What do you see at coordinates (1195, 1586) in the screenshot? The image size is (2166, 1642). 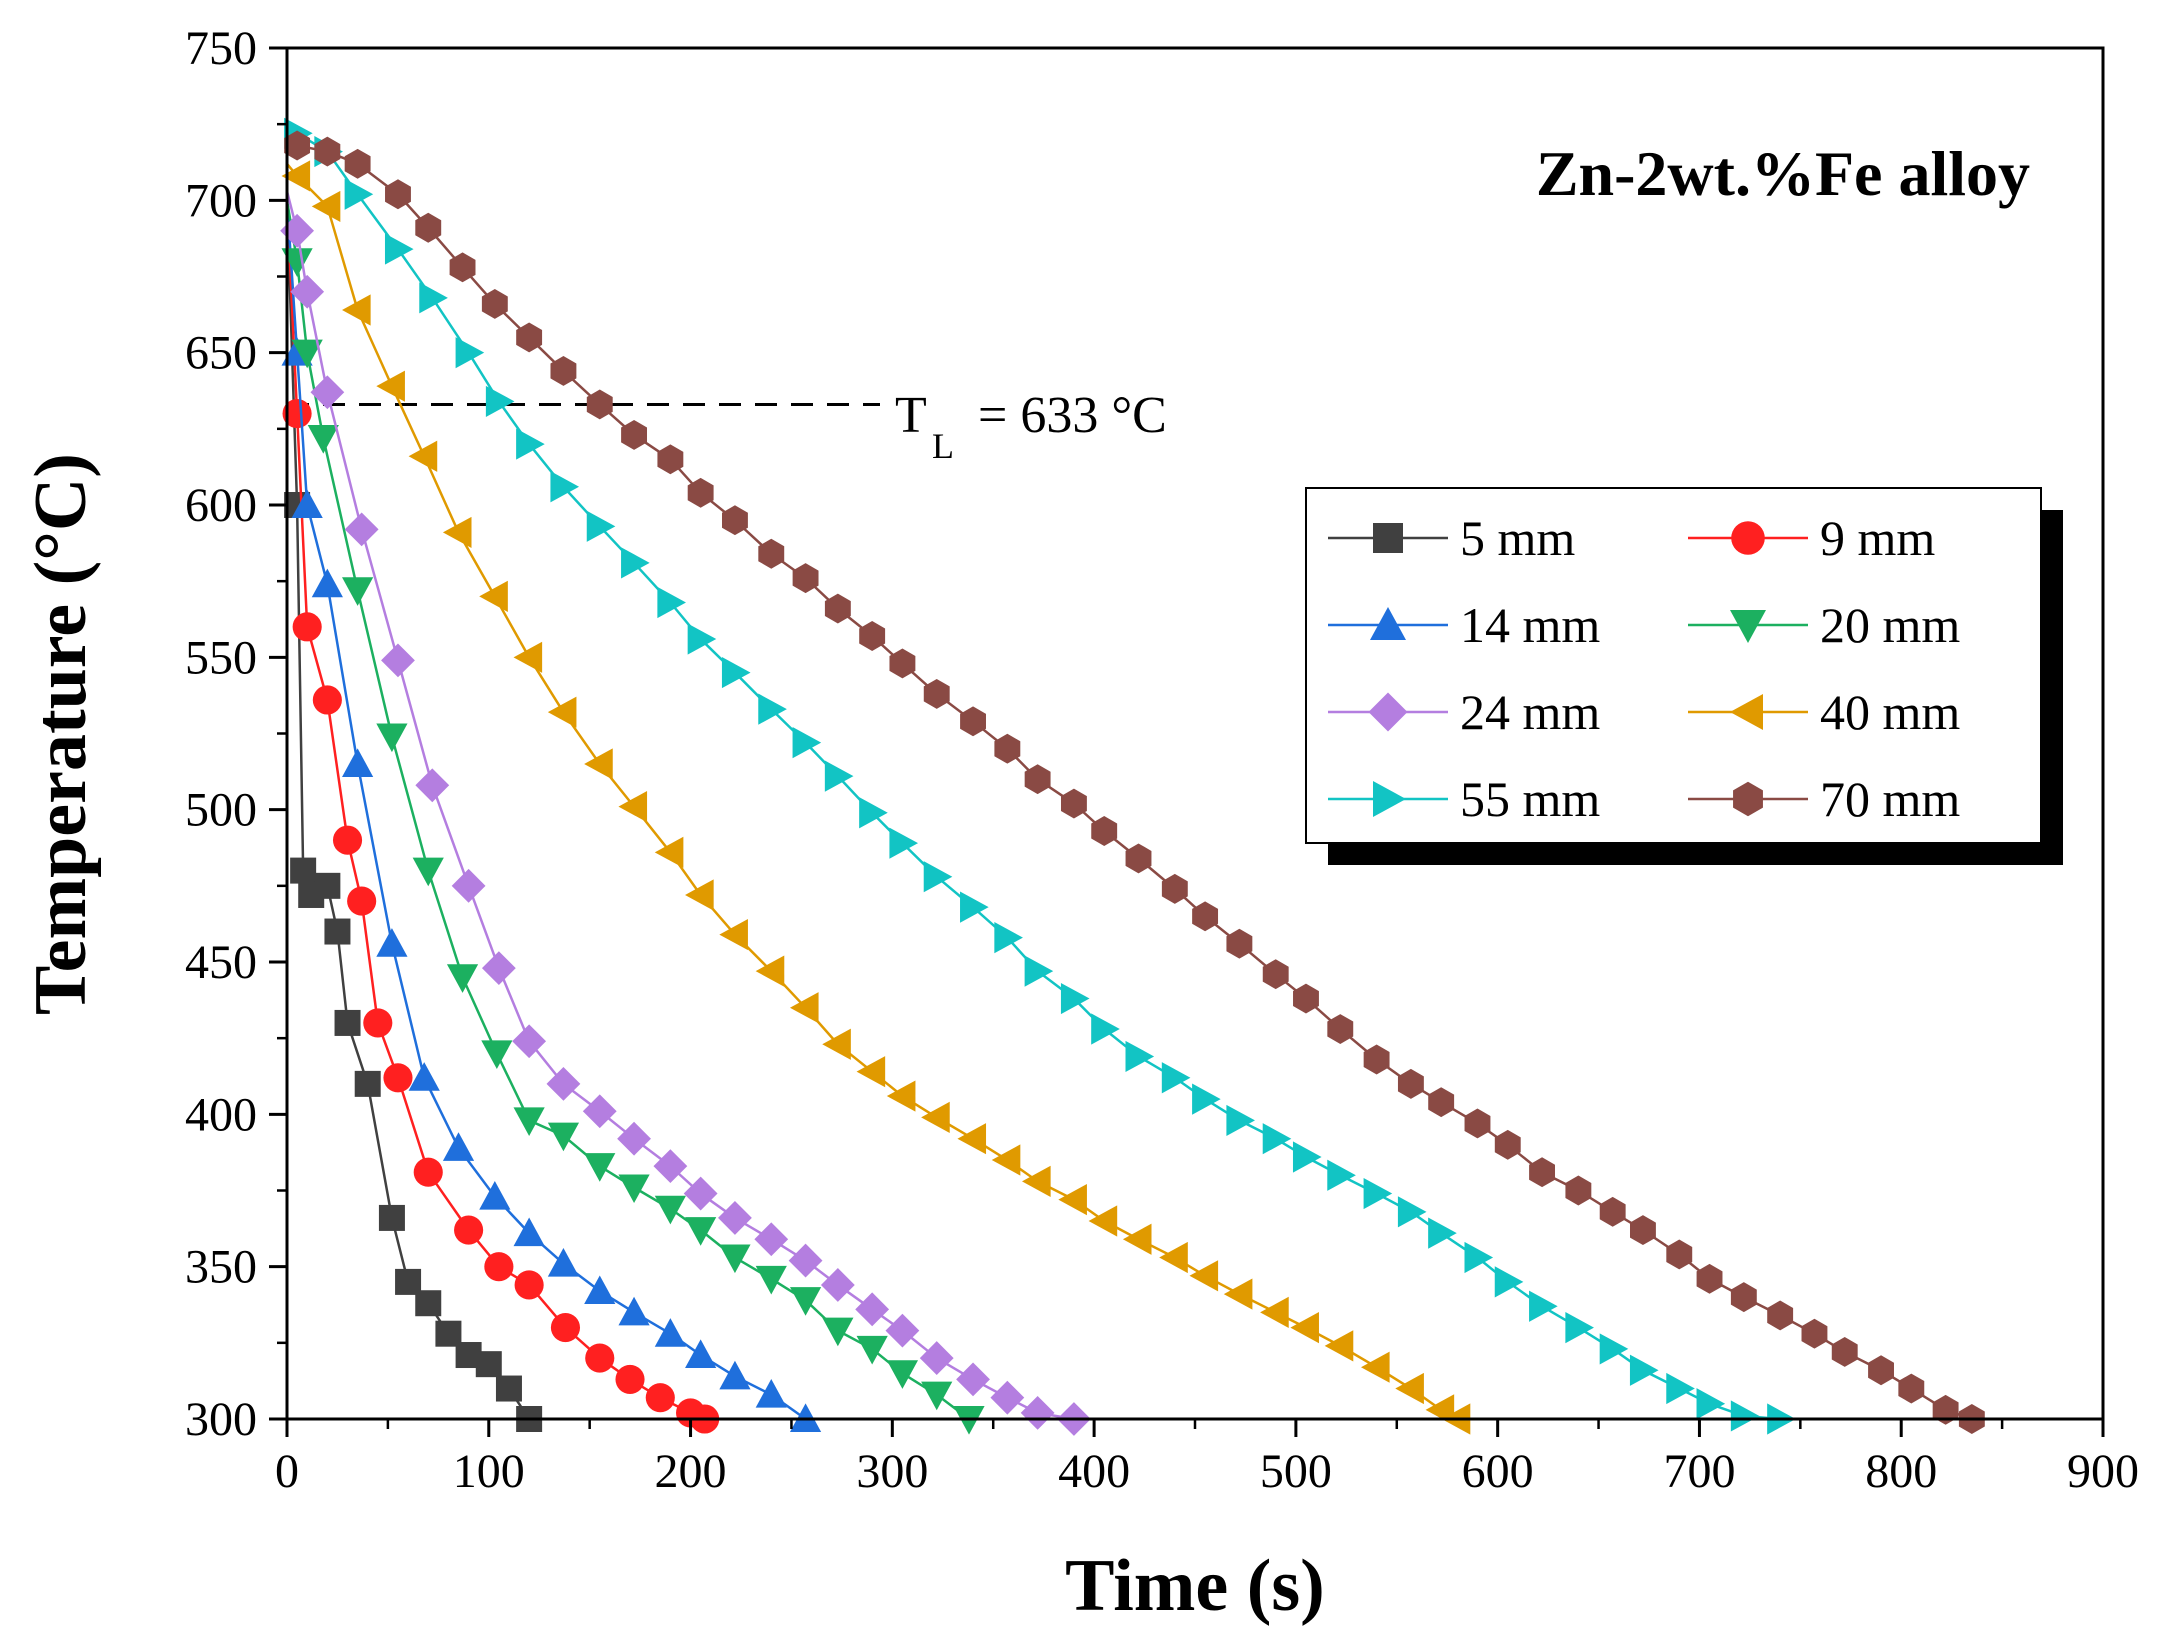 I see `x-axis-title: Time (s)` at bounding box center [1195, 1586].